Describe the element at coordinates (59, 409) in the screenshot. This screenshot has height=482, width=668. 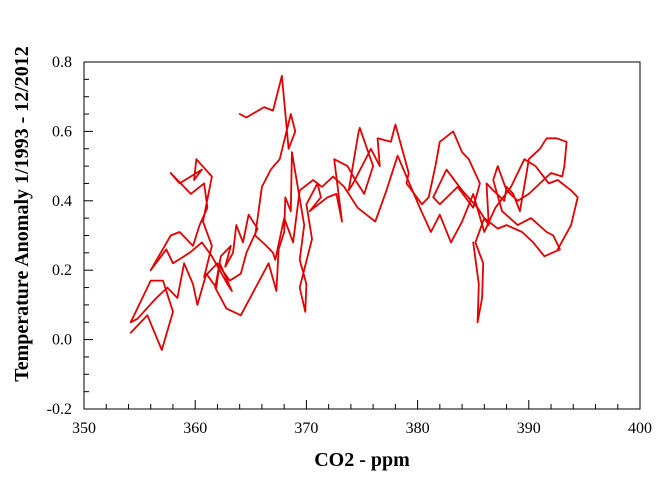
I see `y-tick-label: -0.2` at that location.